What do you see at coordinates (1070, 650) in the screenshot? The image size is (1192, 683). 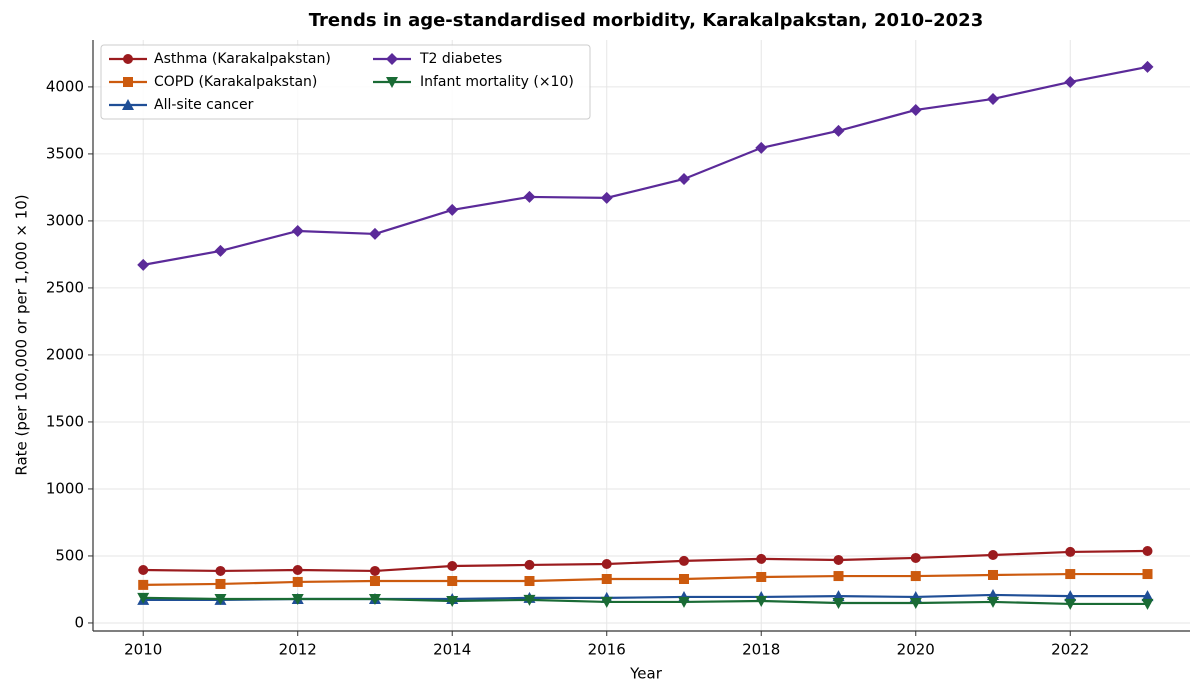 I see `x-tick-label: 2022` at bounding box center [1070, 650].